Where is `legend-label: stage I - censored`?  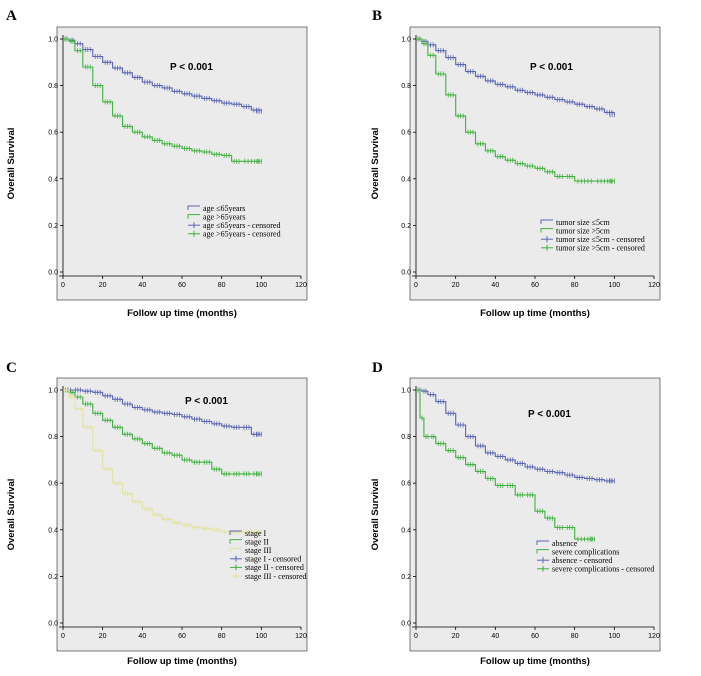 legend-label: stage I - censored is located at coordinates (273, 559).